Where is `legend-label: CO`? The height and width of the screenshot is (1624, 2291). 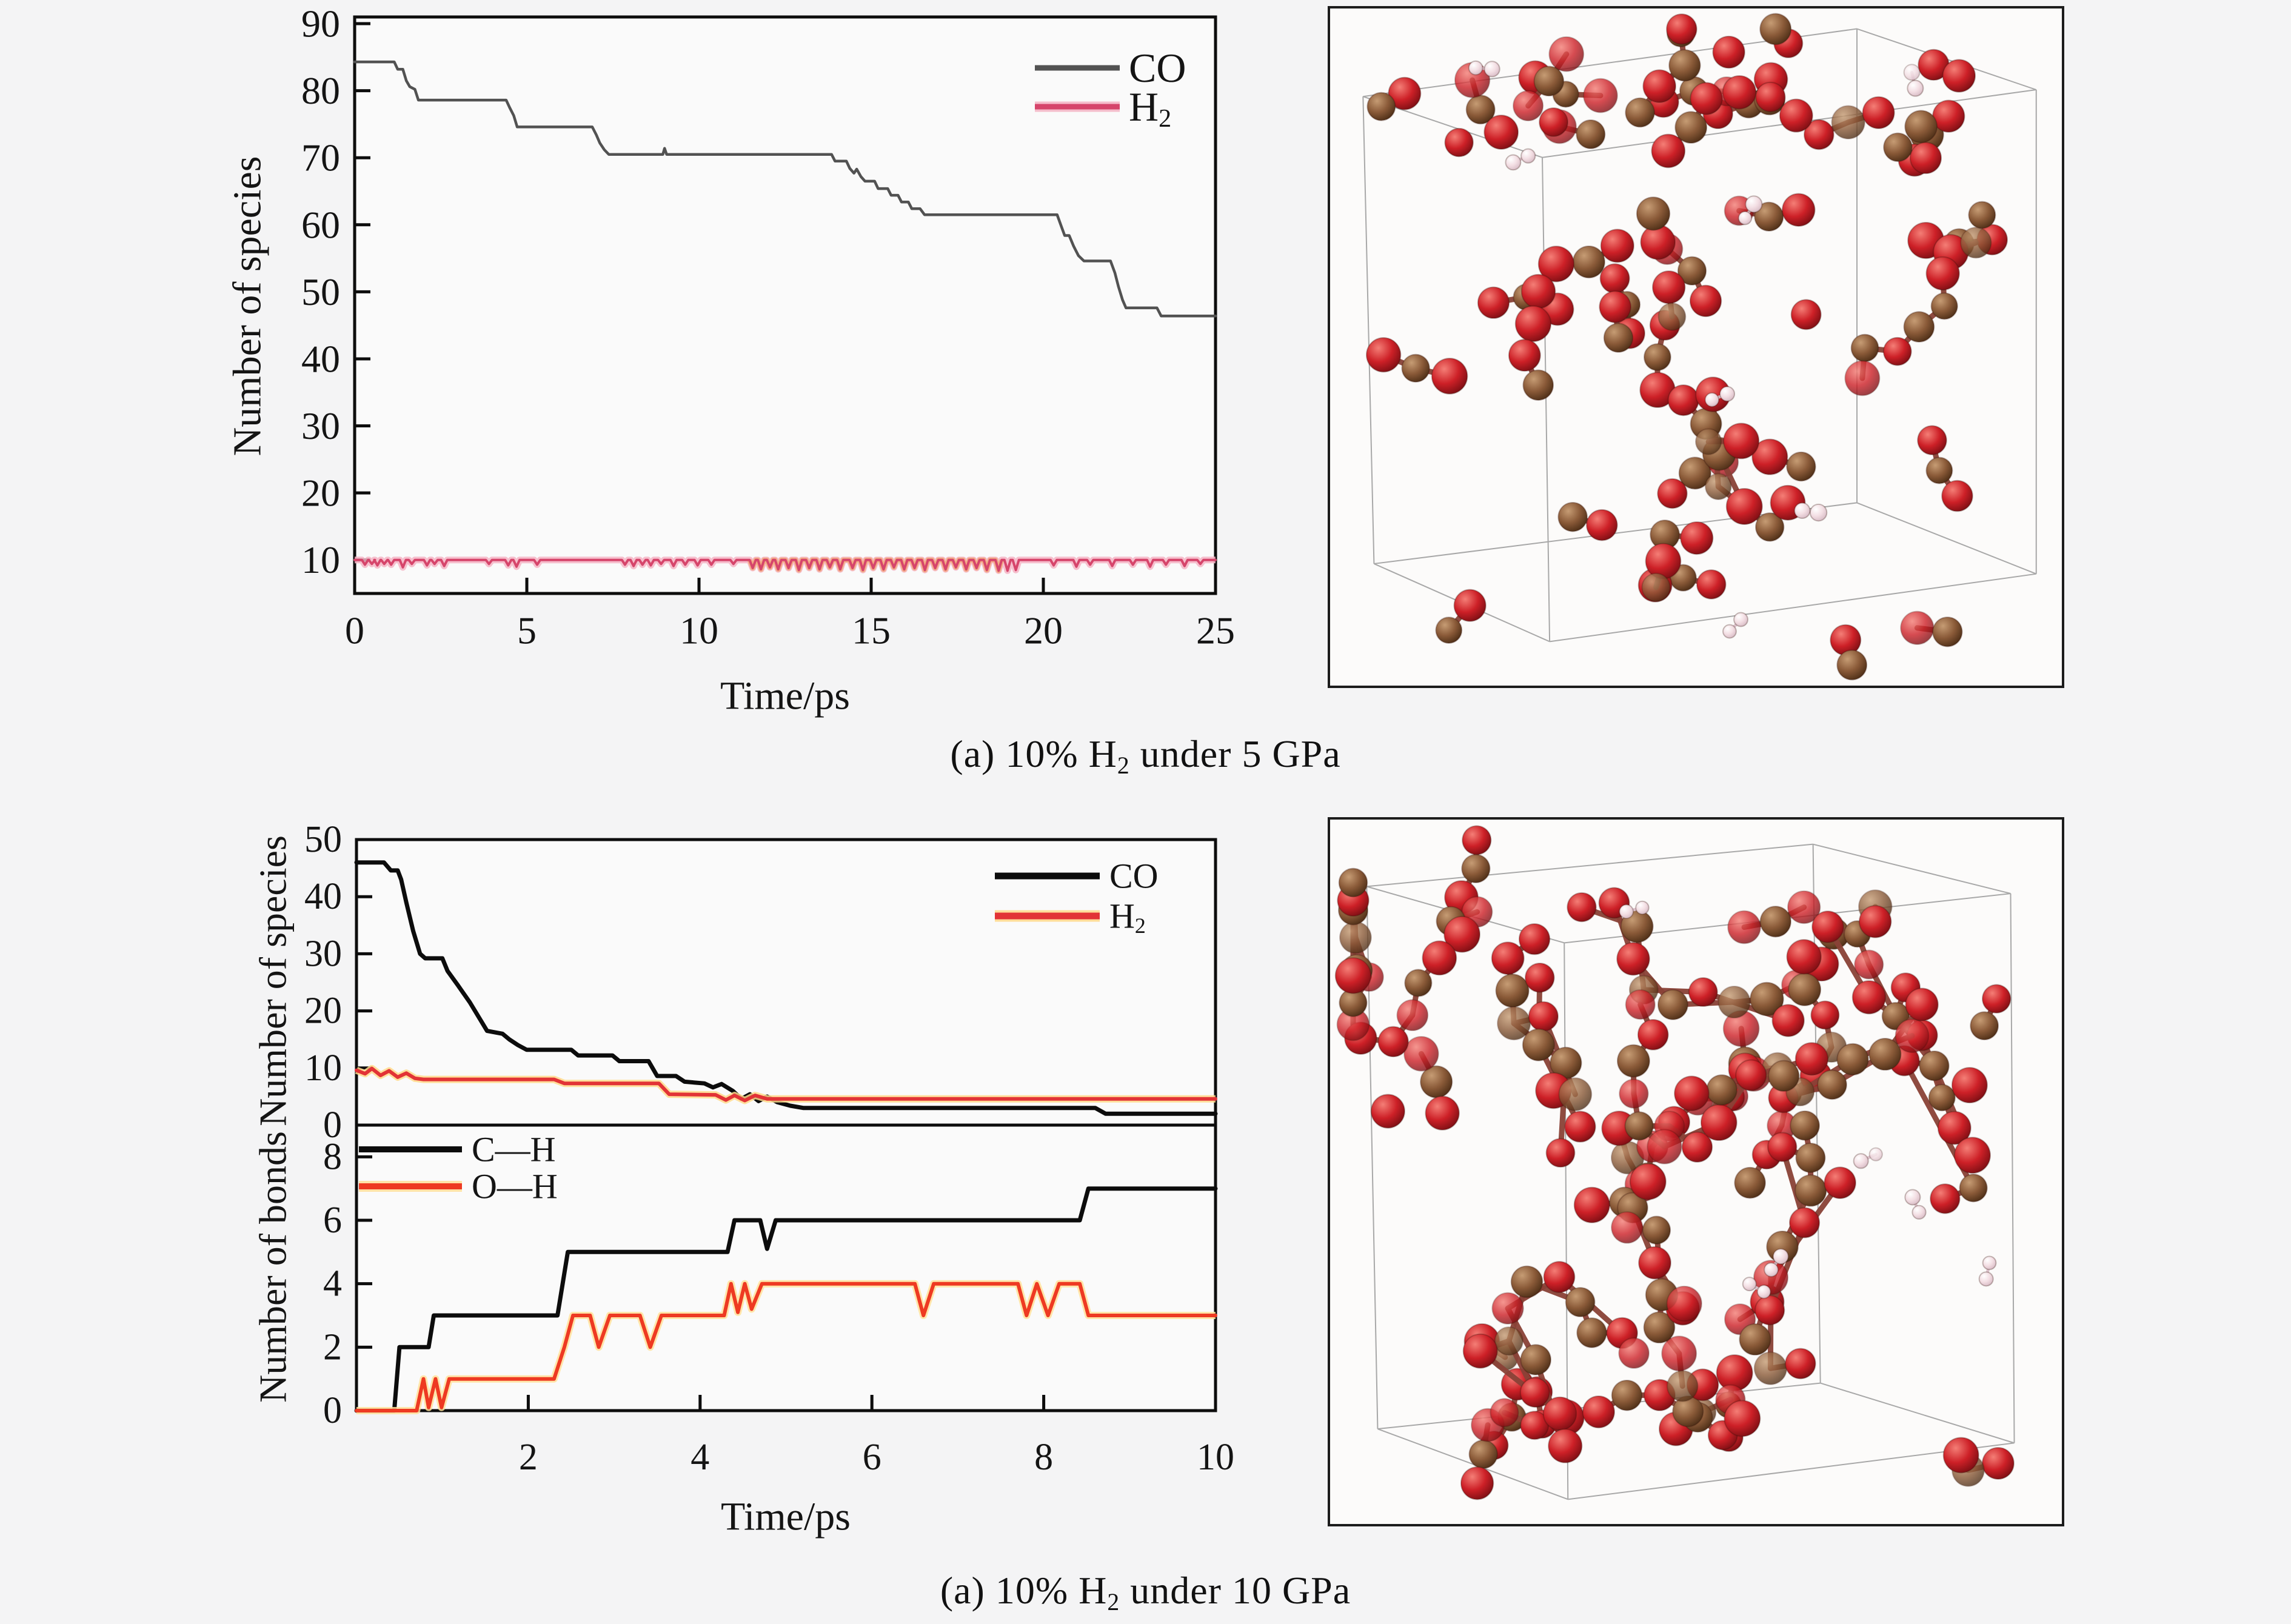
legend-label: CO is located at coordinates (1157, 68).